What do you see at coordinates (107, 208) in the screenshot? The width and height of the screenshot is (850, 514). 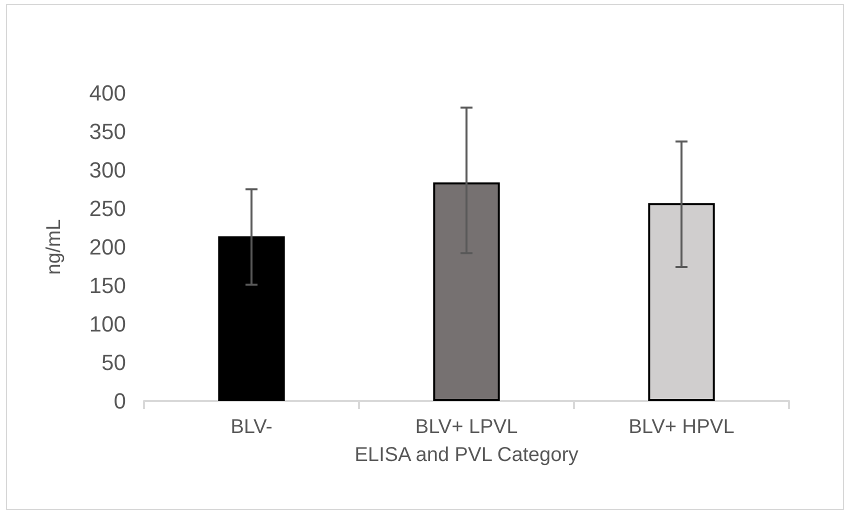 I see `y-tick-label: 250` at bounding box center [107, 208].